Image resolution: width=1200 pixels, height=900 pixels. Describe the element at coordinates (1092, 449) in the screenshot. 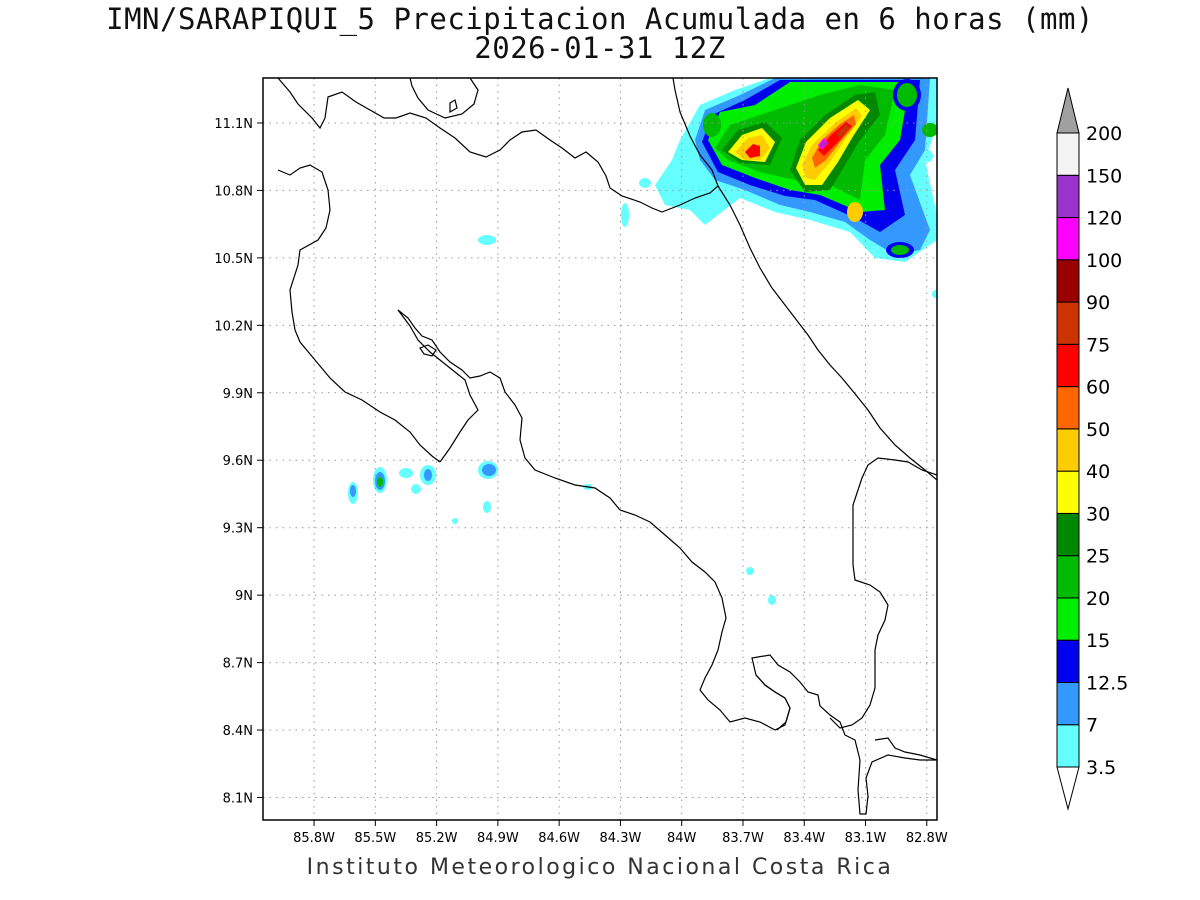

I see `colorbar-legend: 3.5 7 12.5 15 20 25 30 40 50 60 75 90 100 120 150 200` at that location.